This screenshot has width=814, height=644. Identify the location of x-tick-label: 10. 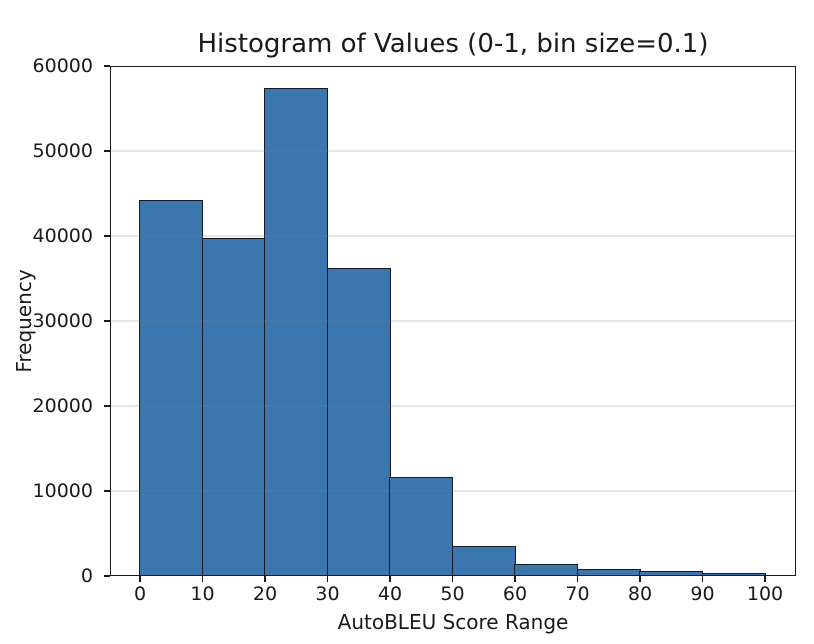
(202, 594).